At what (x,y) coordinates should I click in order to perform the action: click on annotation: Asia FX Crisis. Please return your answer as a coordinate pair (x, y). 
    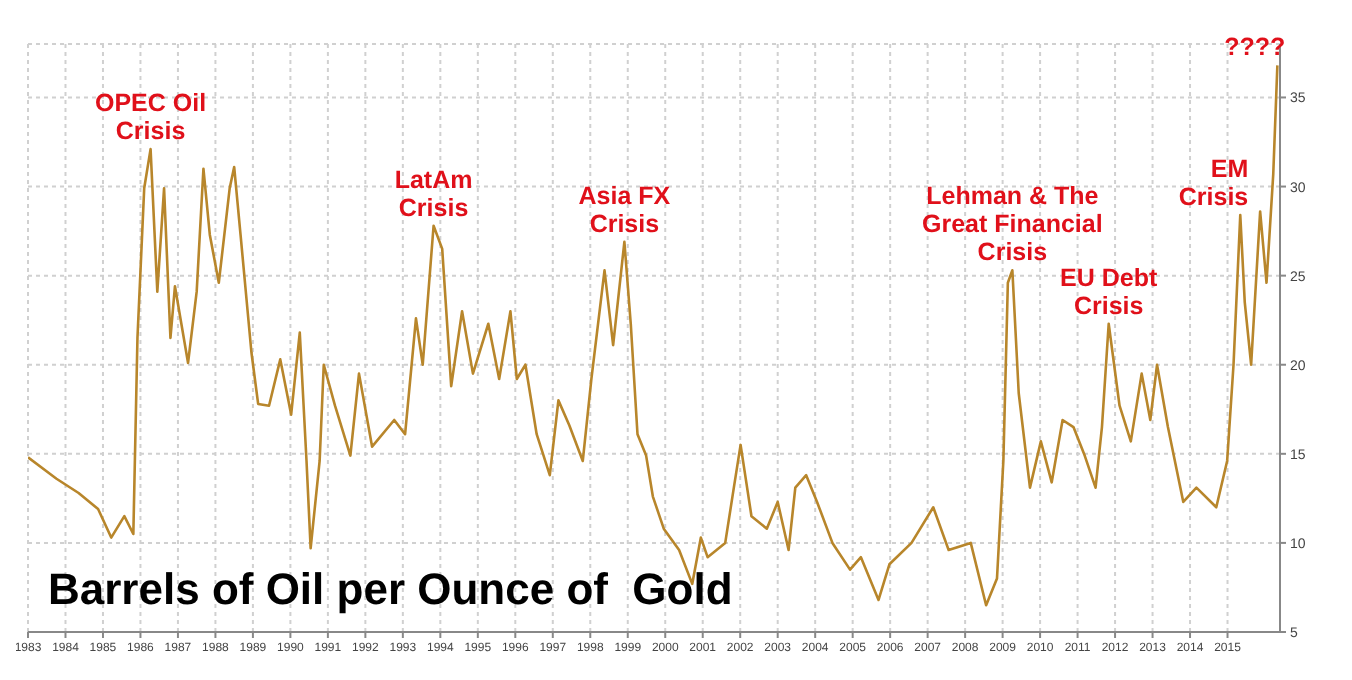
    Looking at the image, I should click on (625, 209).